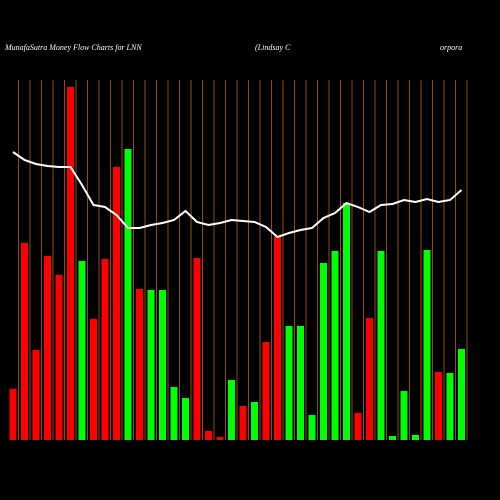 This screenshot has width=500, height=500. Describe the element at coordinates (273, 47) in the screenshot. I see `chart-subtitle: (Lindsay C` at that location.